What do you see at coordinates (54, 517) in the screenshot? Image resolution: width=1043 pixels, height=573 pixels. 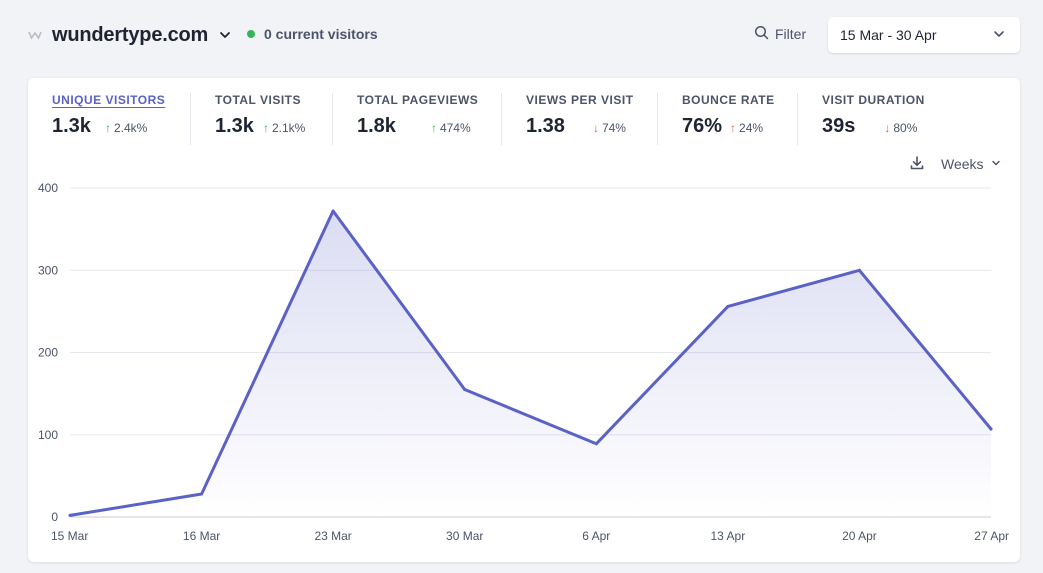 I see `y-tick-label: 0` at bounding box center [54, 517].